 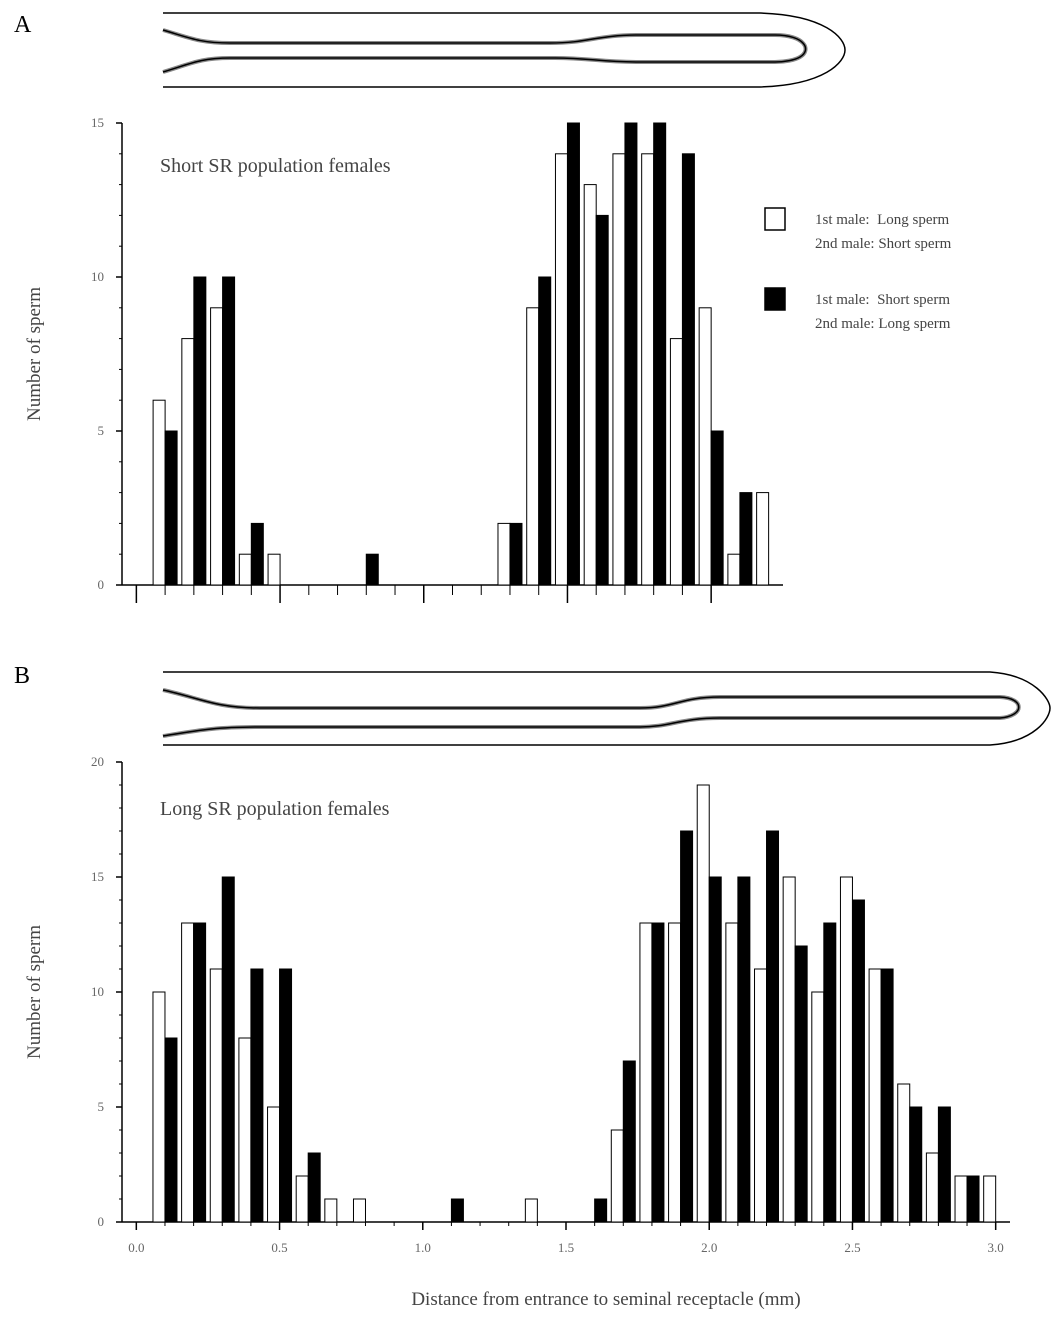 What do you see at coordinates (883, 324) in the screenshot?
I see `legend-label: 2nd male: Long sperm` at bounding box center [883, 324].